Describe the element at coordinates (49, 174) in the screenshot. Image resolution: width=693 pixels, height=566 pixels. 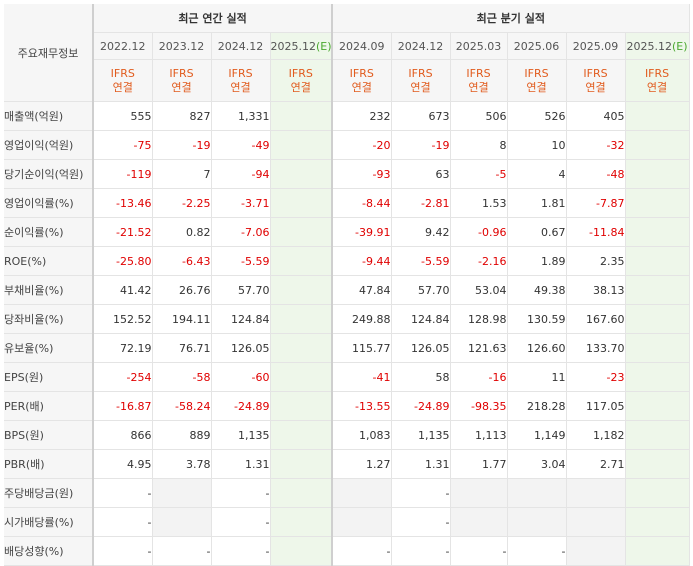
I see `row-label: 당기순이익(억원)` at that location.